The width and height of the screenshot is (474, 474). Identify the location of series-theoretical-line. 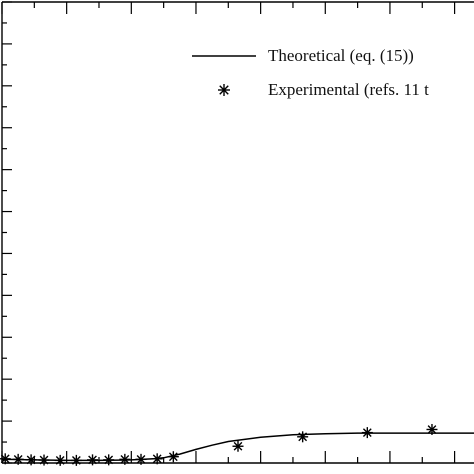
(237, 447).